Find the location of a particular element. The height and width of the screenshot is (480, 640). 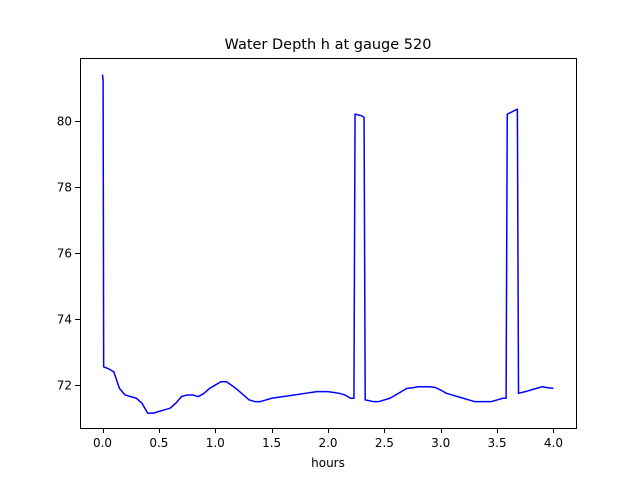

y-tick-label: 76 is located at coordinates (64, 253).